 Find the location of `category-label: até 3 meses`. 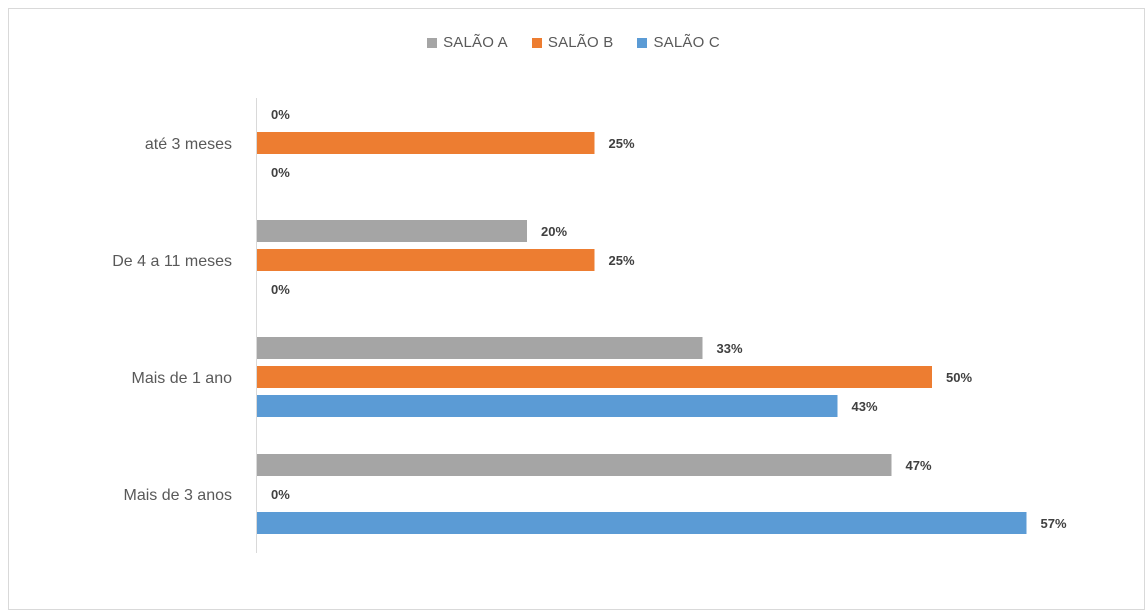

category-label: até 3 meses is located at coordinates (188, 144).